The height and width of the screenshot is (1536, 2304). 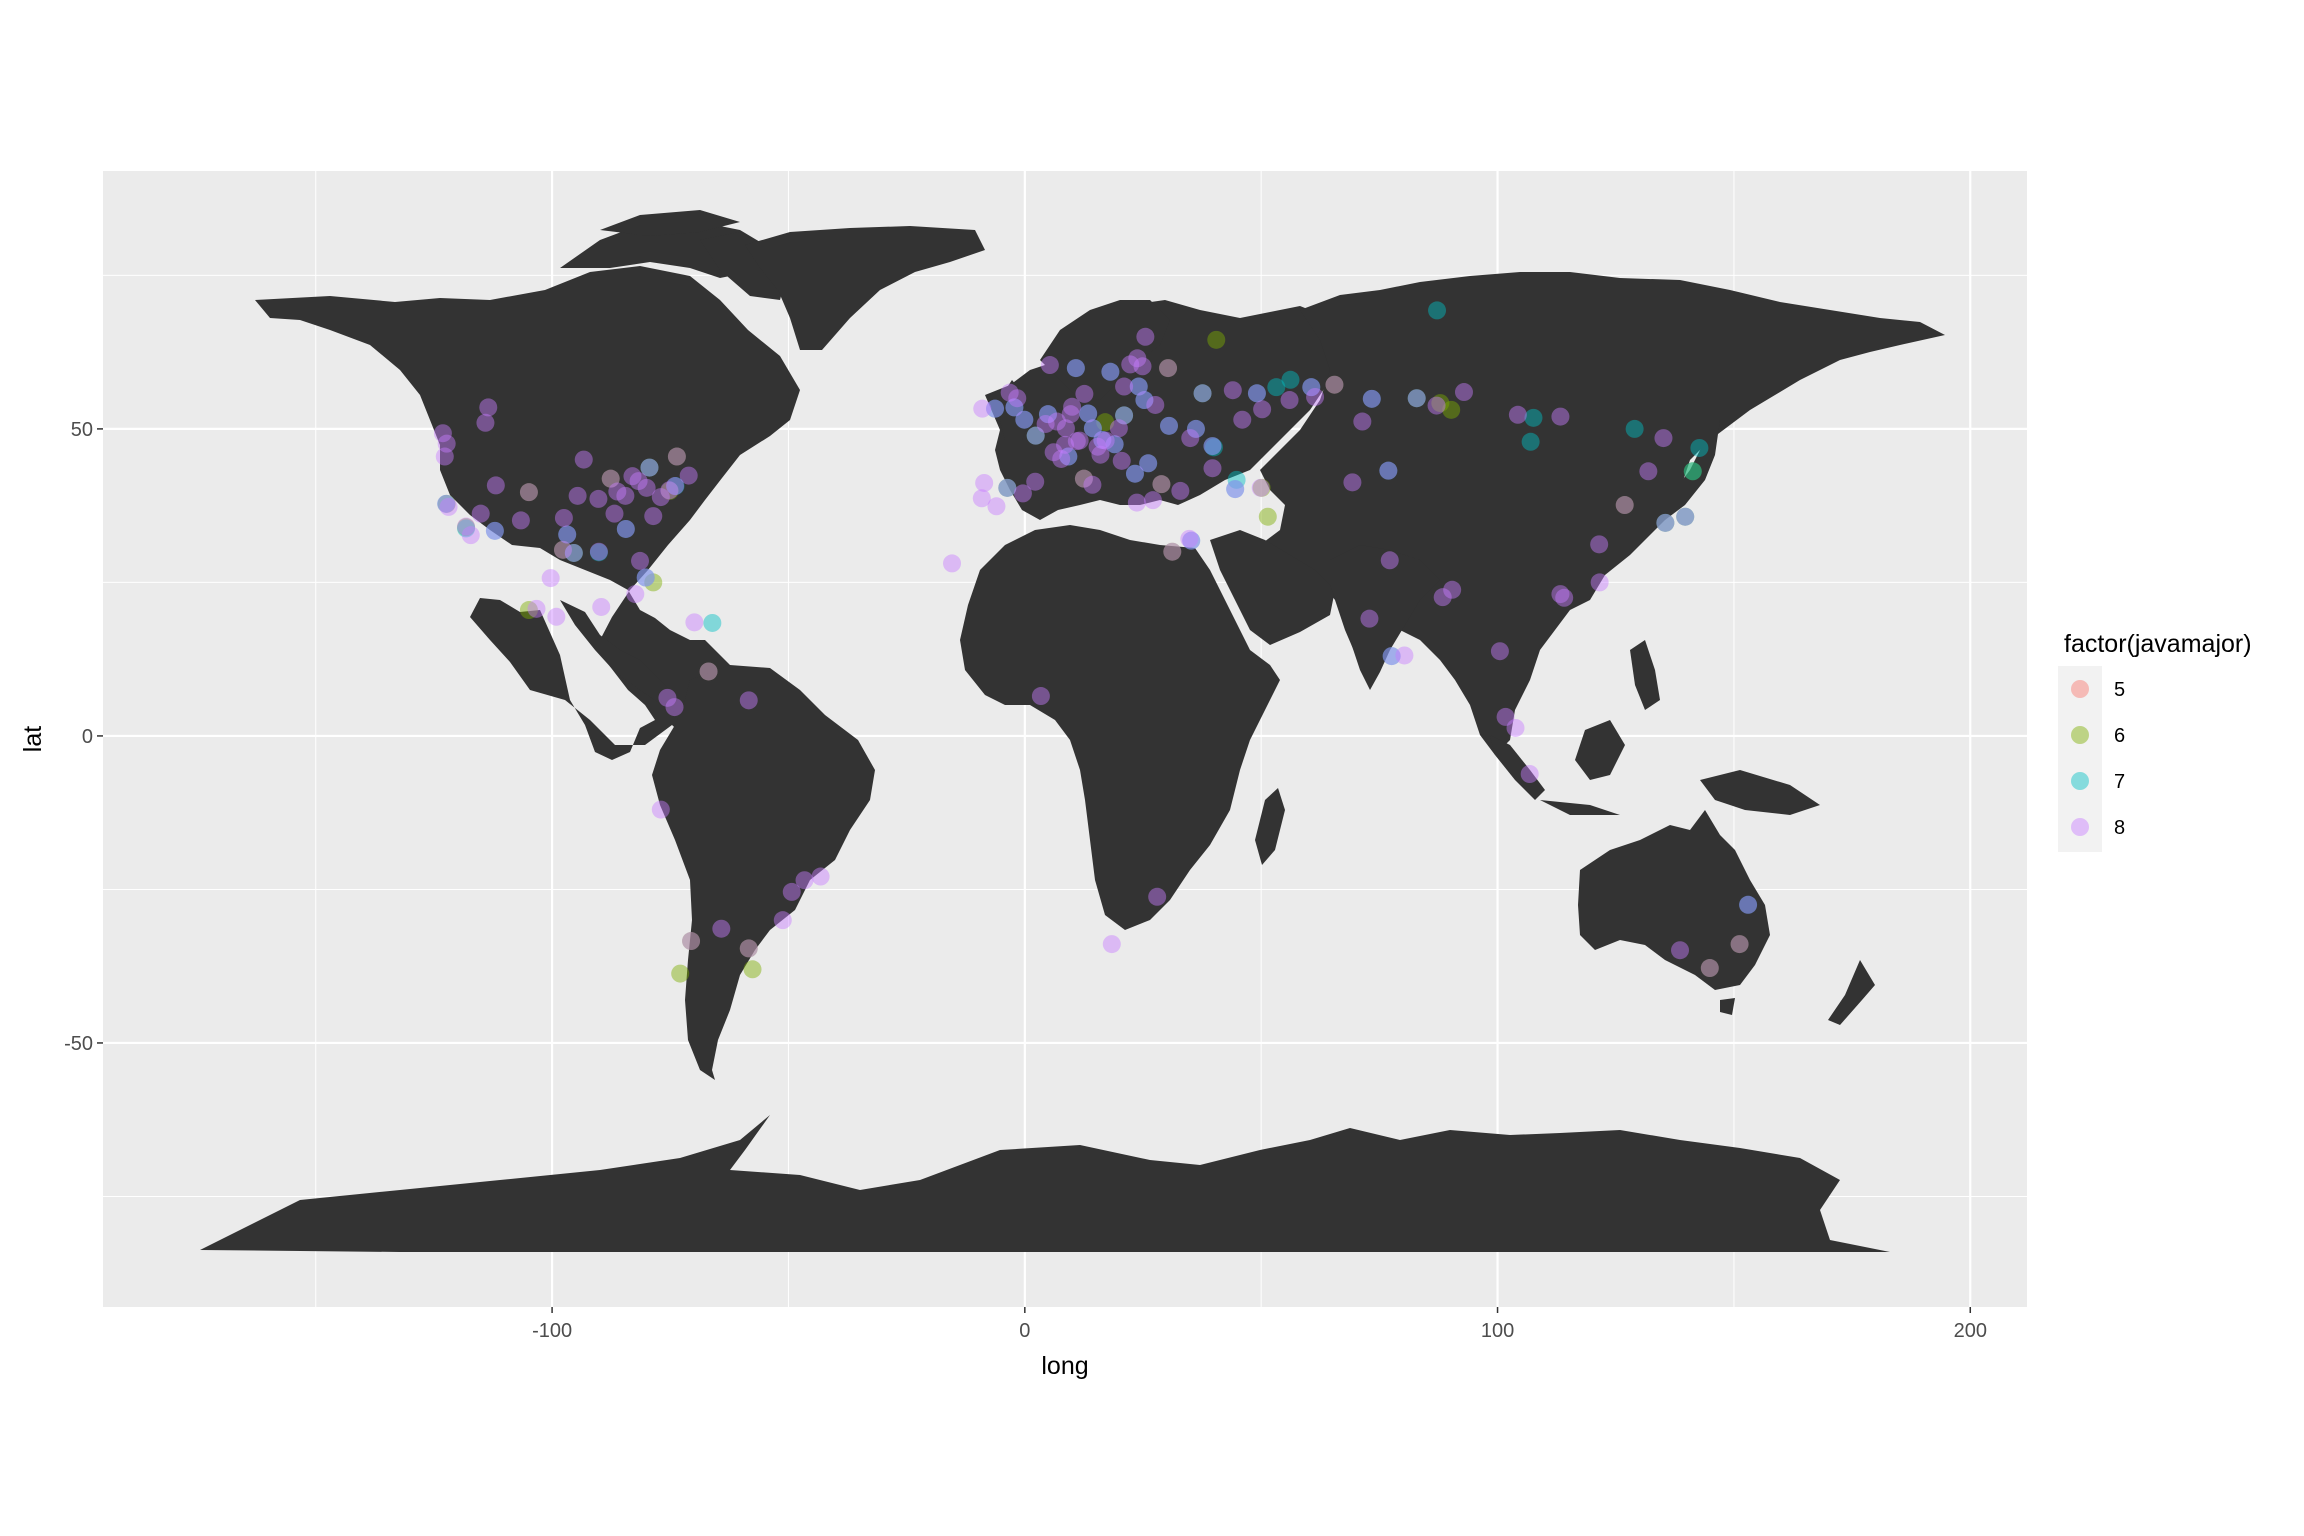 What do you see at coordinates (33, 739) in the screenshot?
I see `y-axis-title: lat` at bounding box center [33, 739].